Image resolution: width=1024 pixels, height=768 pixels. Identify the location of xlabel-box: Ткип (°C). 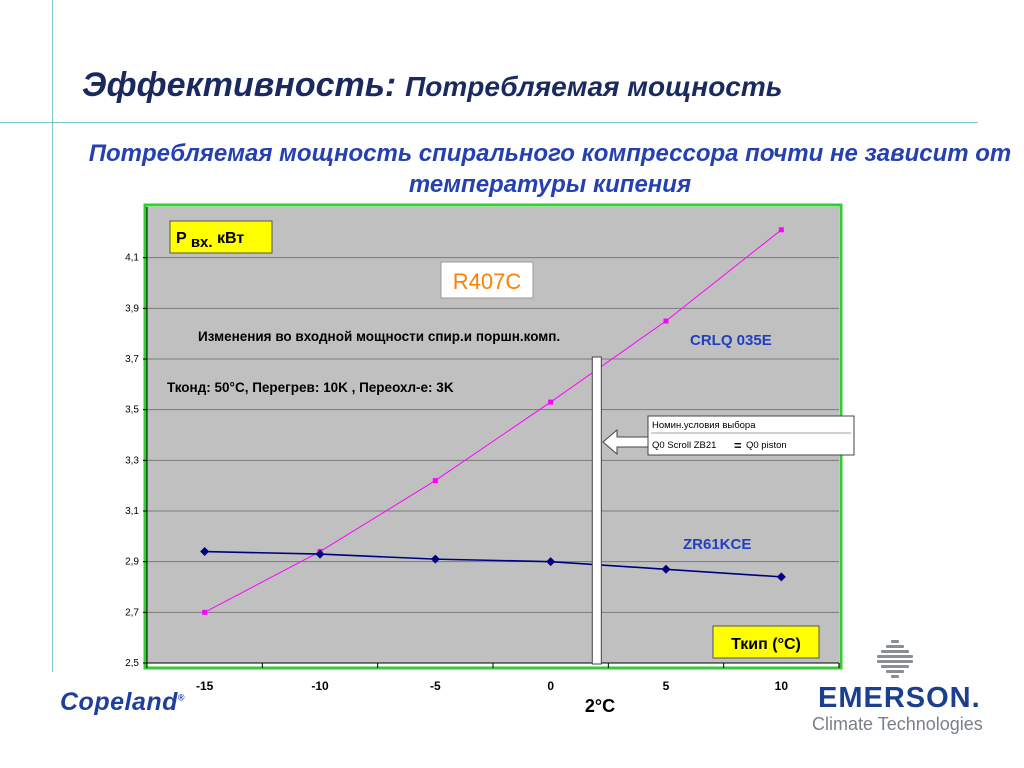
(766, 642).